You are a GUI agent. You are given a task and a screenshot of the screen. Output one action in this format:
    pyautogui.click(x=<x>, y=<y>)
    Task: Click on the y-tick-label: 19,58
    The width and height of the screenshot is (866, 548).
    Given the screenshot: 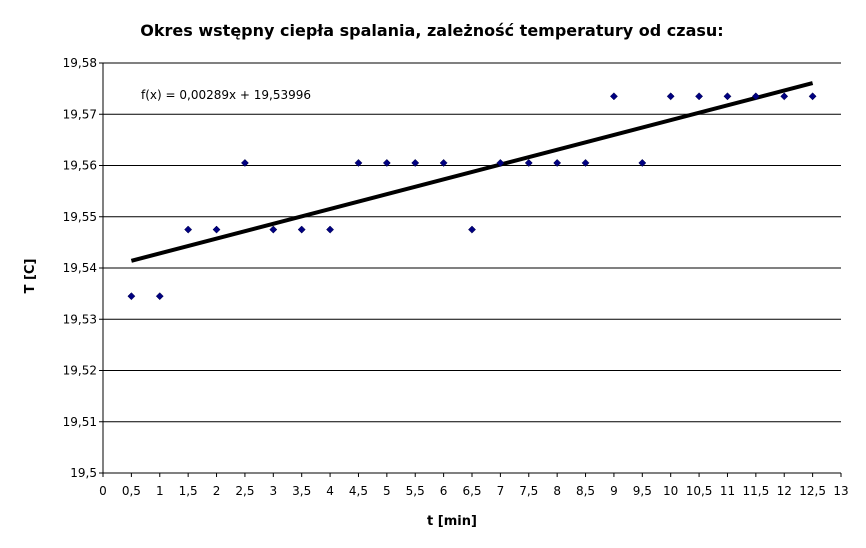 What is the action you would take?
    pyautogui.click(x=80, y=63)
    